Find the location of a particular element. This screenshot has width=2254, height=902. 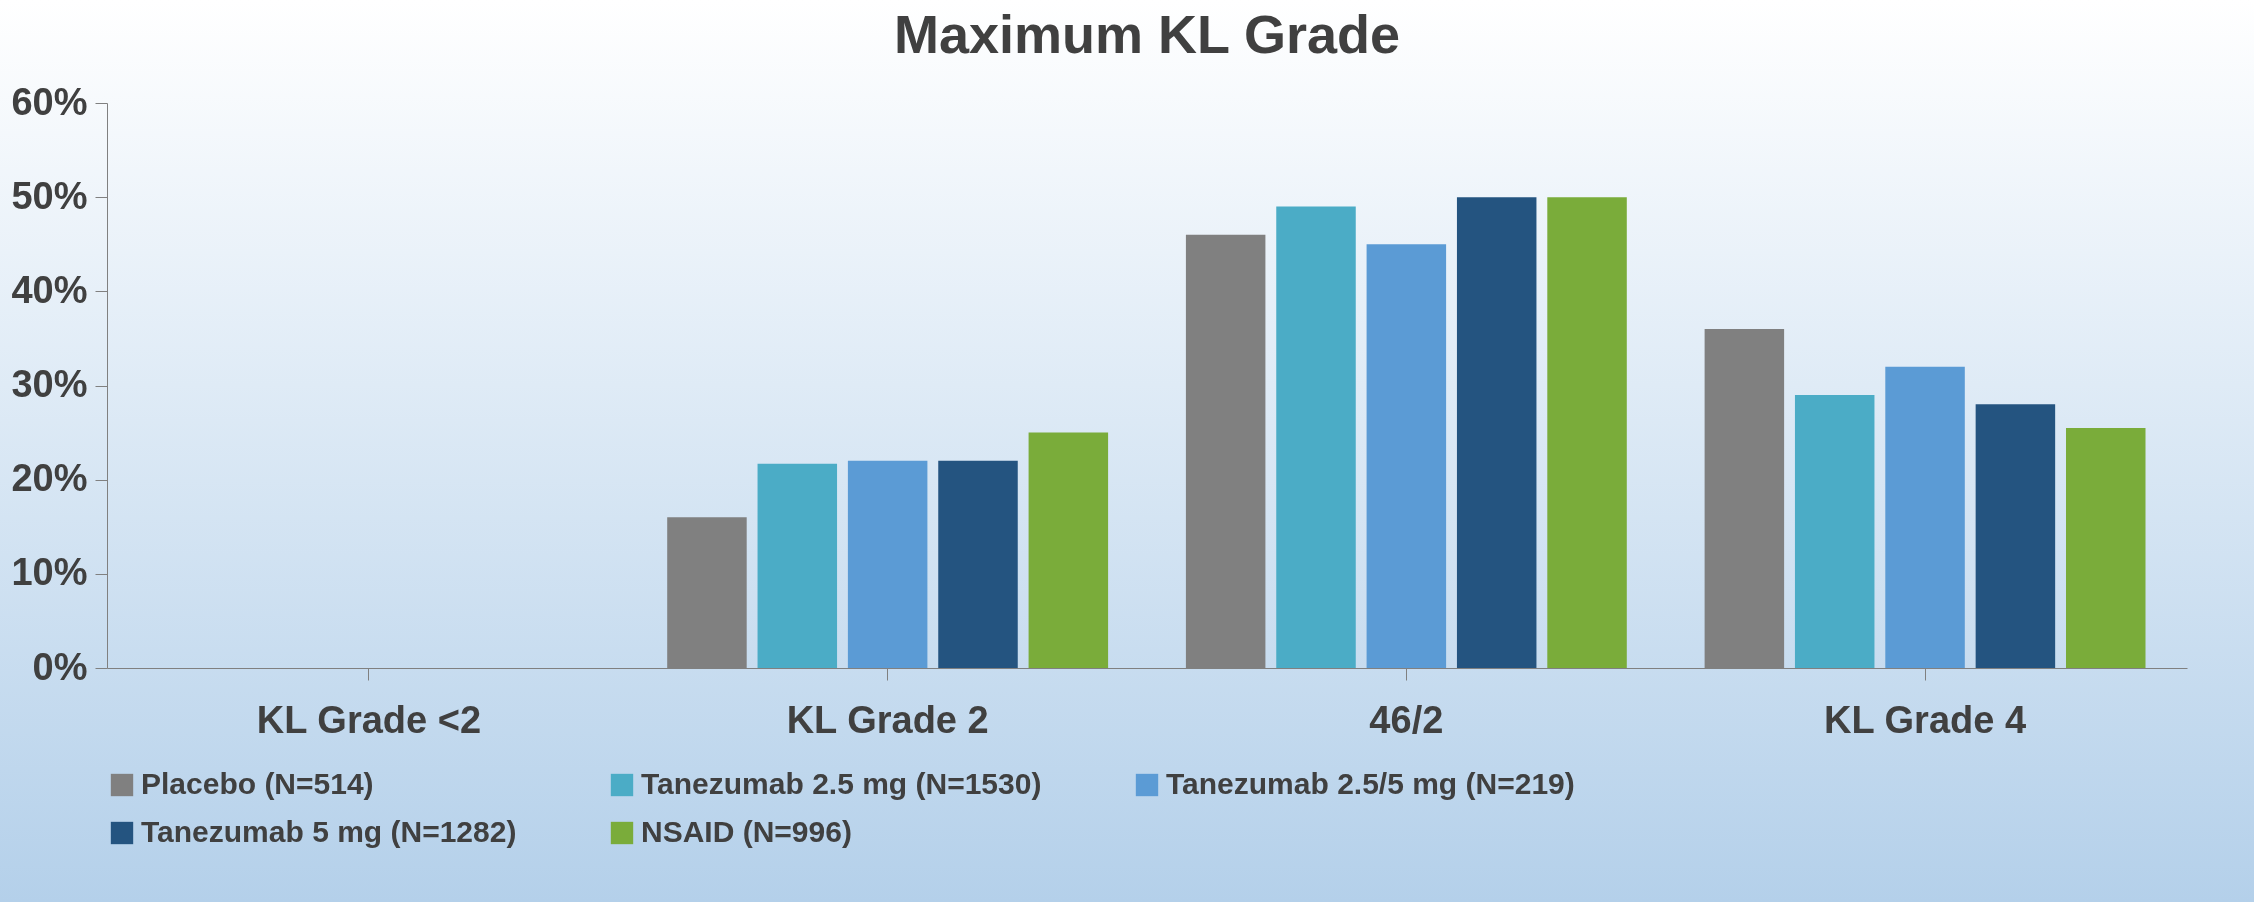

x-tick-label: 46/2 is located at coordinates (1406, 719).